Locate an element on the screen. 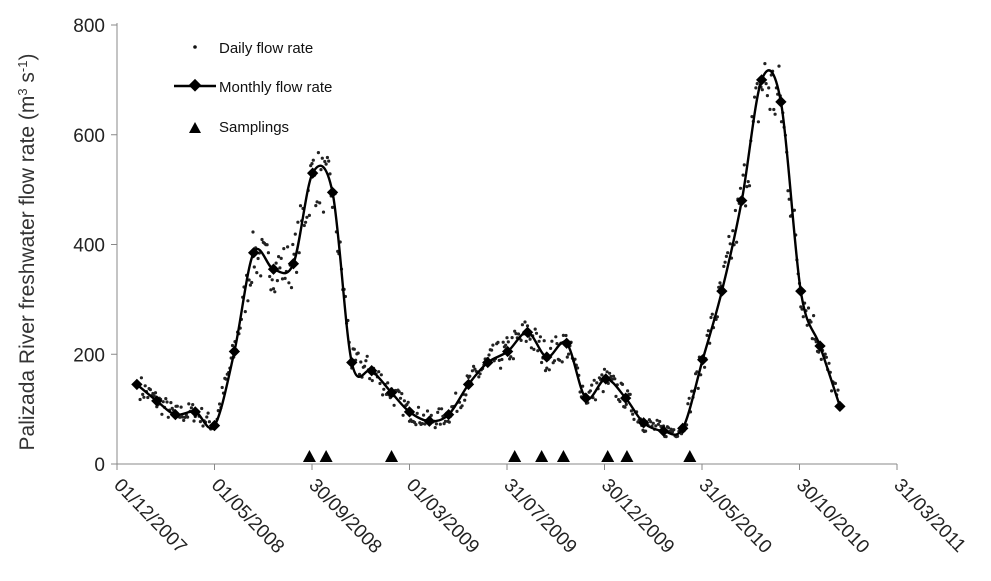  legend-samplings-label: Samplings is located at coordinates (254, 127).